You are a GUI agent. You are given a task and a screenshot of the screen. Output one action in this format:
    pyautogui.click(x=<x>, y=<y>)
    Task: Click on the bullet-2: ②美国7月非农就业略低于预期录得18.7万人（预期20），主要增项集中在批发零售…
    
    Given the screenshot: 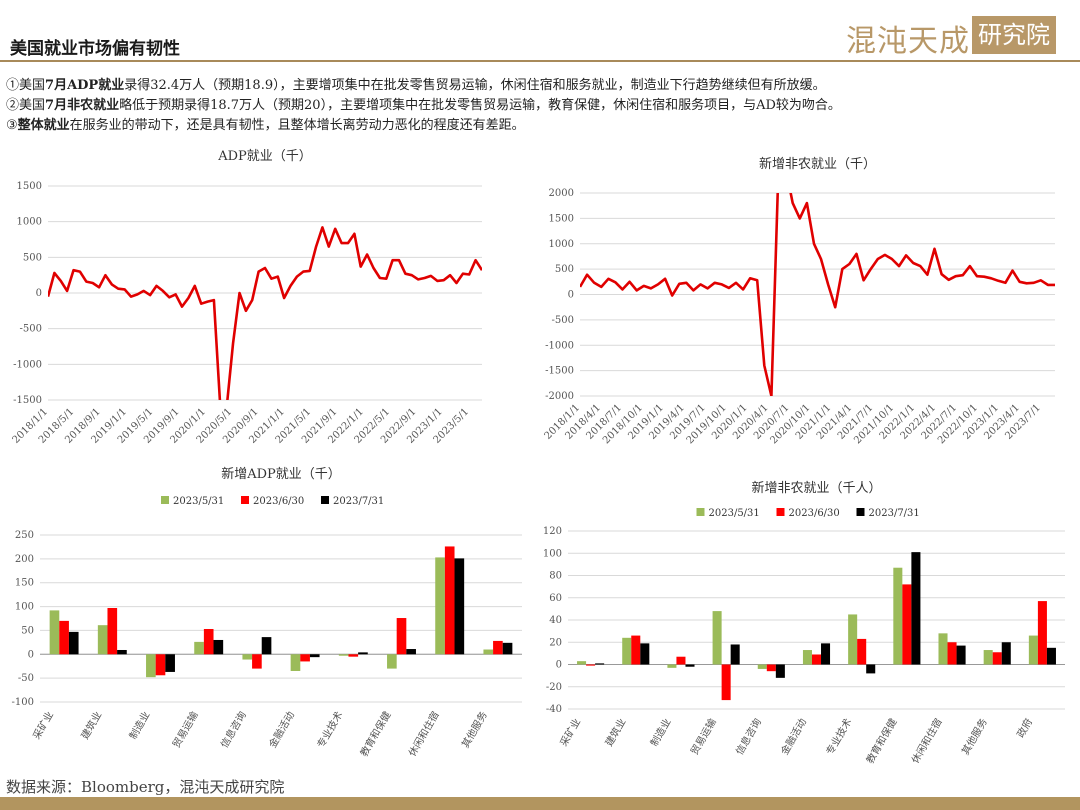 What is the action you would take?
    pyautogui.click(x=541, y=106)
    